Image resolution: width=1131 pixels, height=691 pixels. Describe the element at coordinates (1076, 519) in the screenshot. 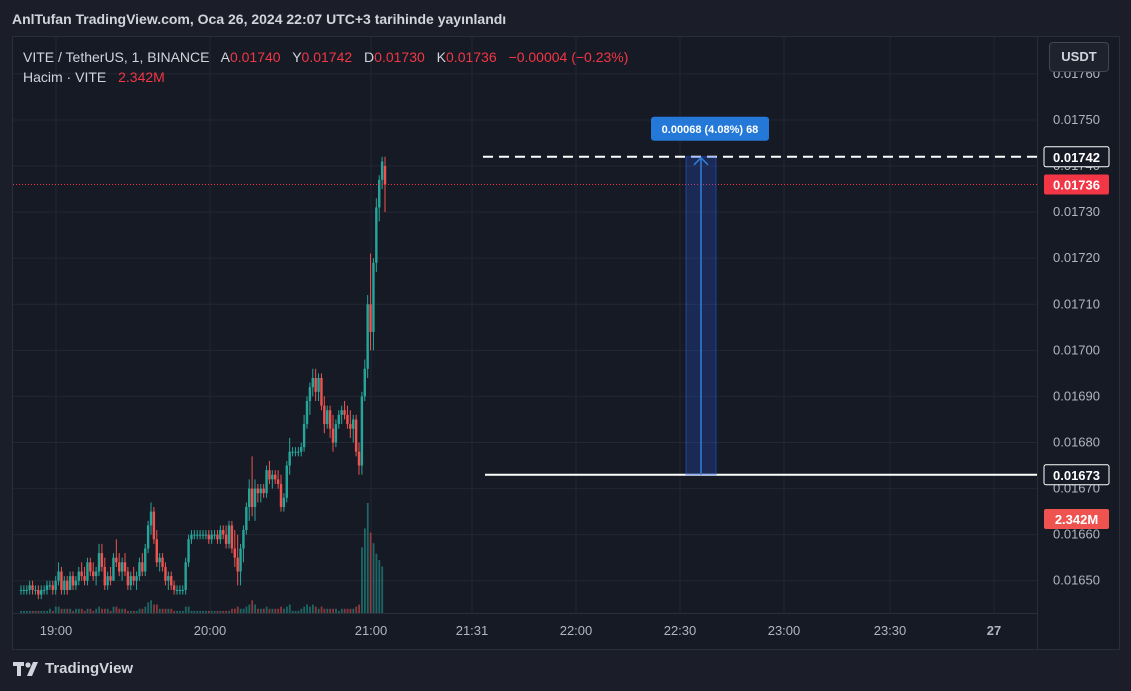

I see `volume-tag-box` at that location.